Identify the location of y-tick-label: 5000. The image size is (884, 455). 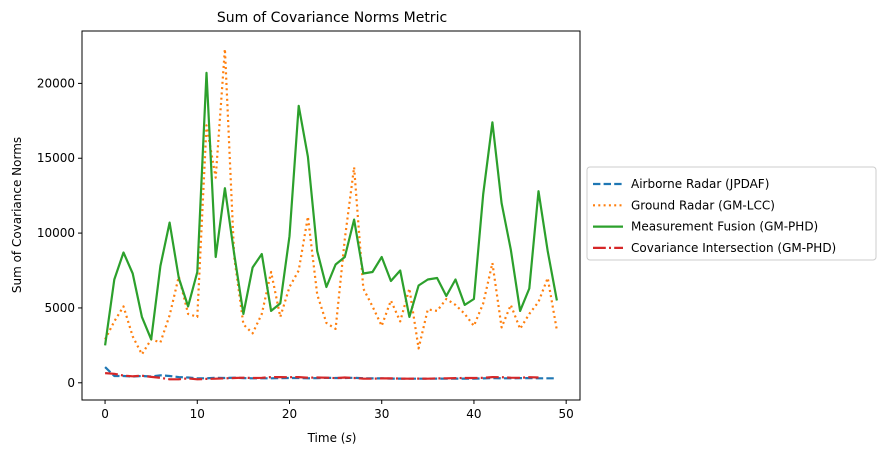
(59, 308).